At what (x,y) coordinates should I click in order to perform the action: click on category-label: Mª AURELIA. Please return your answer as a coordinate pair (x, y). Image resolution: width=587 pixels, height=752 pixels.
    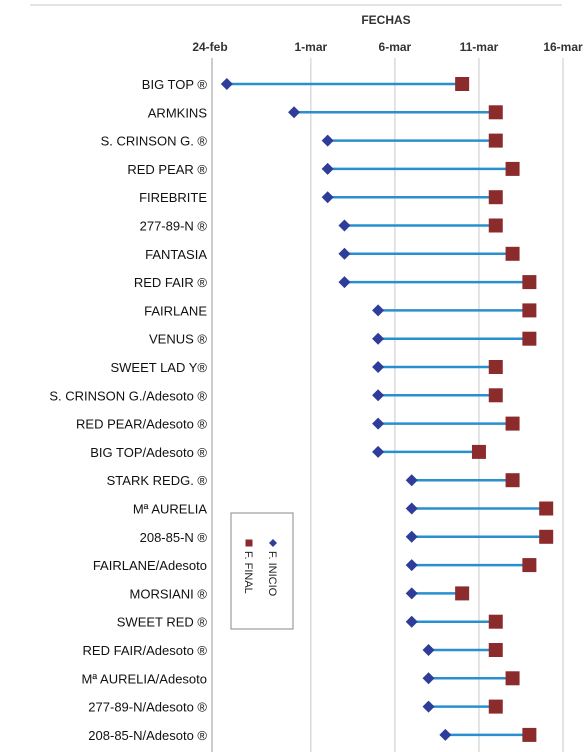
    Looking at the image, I should click on (170, 509).